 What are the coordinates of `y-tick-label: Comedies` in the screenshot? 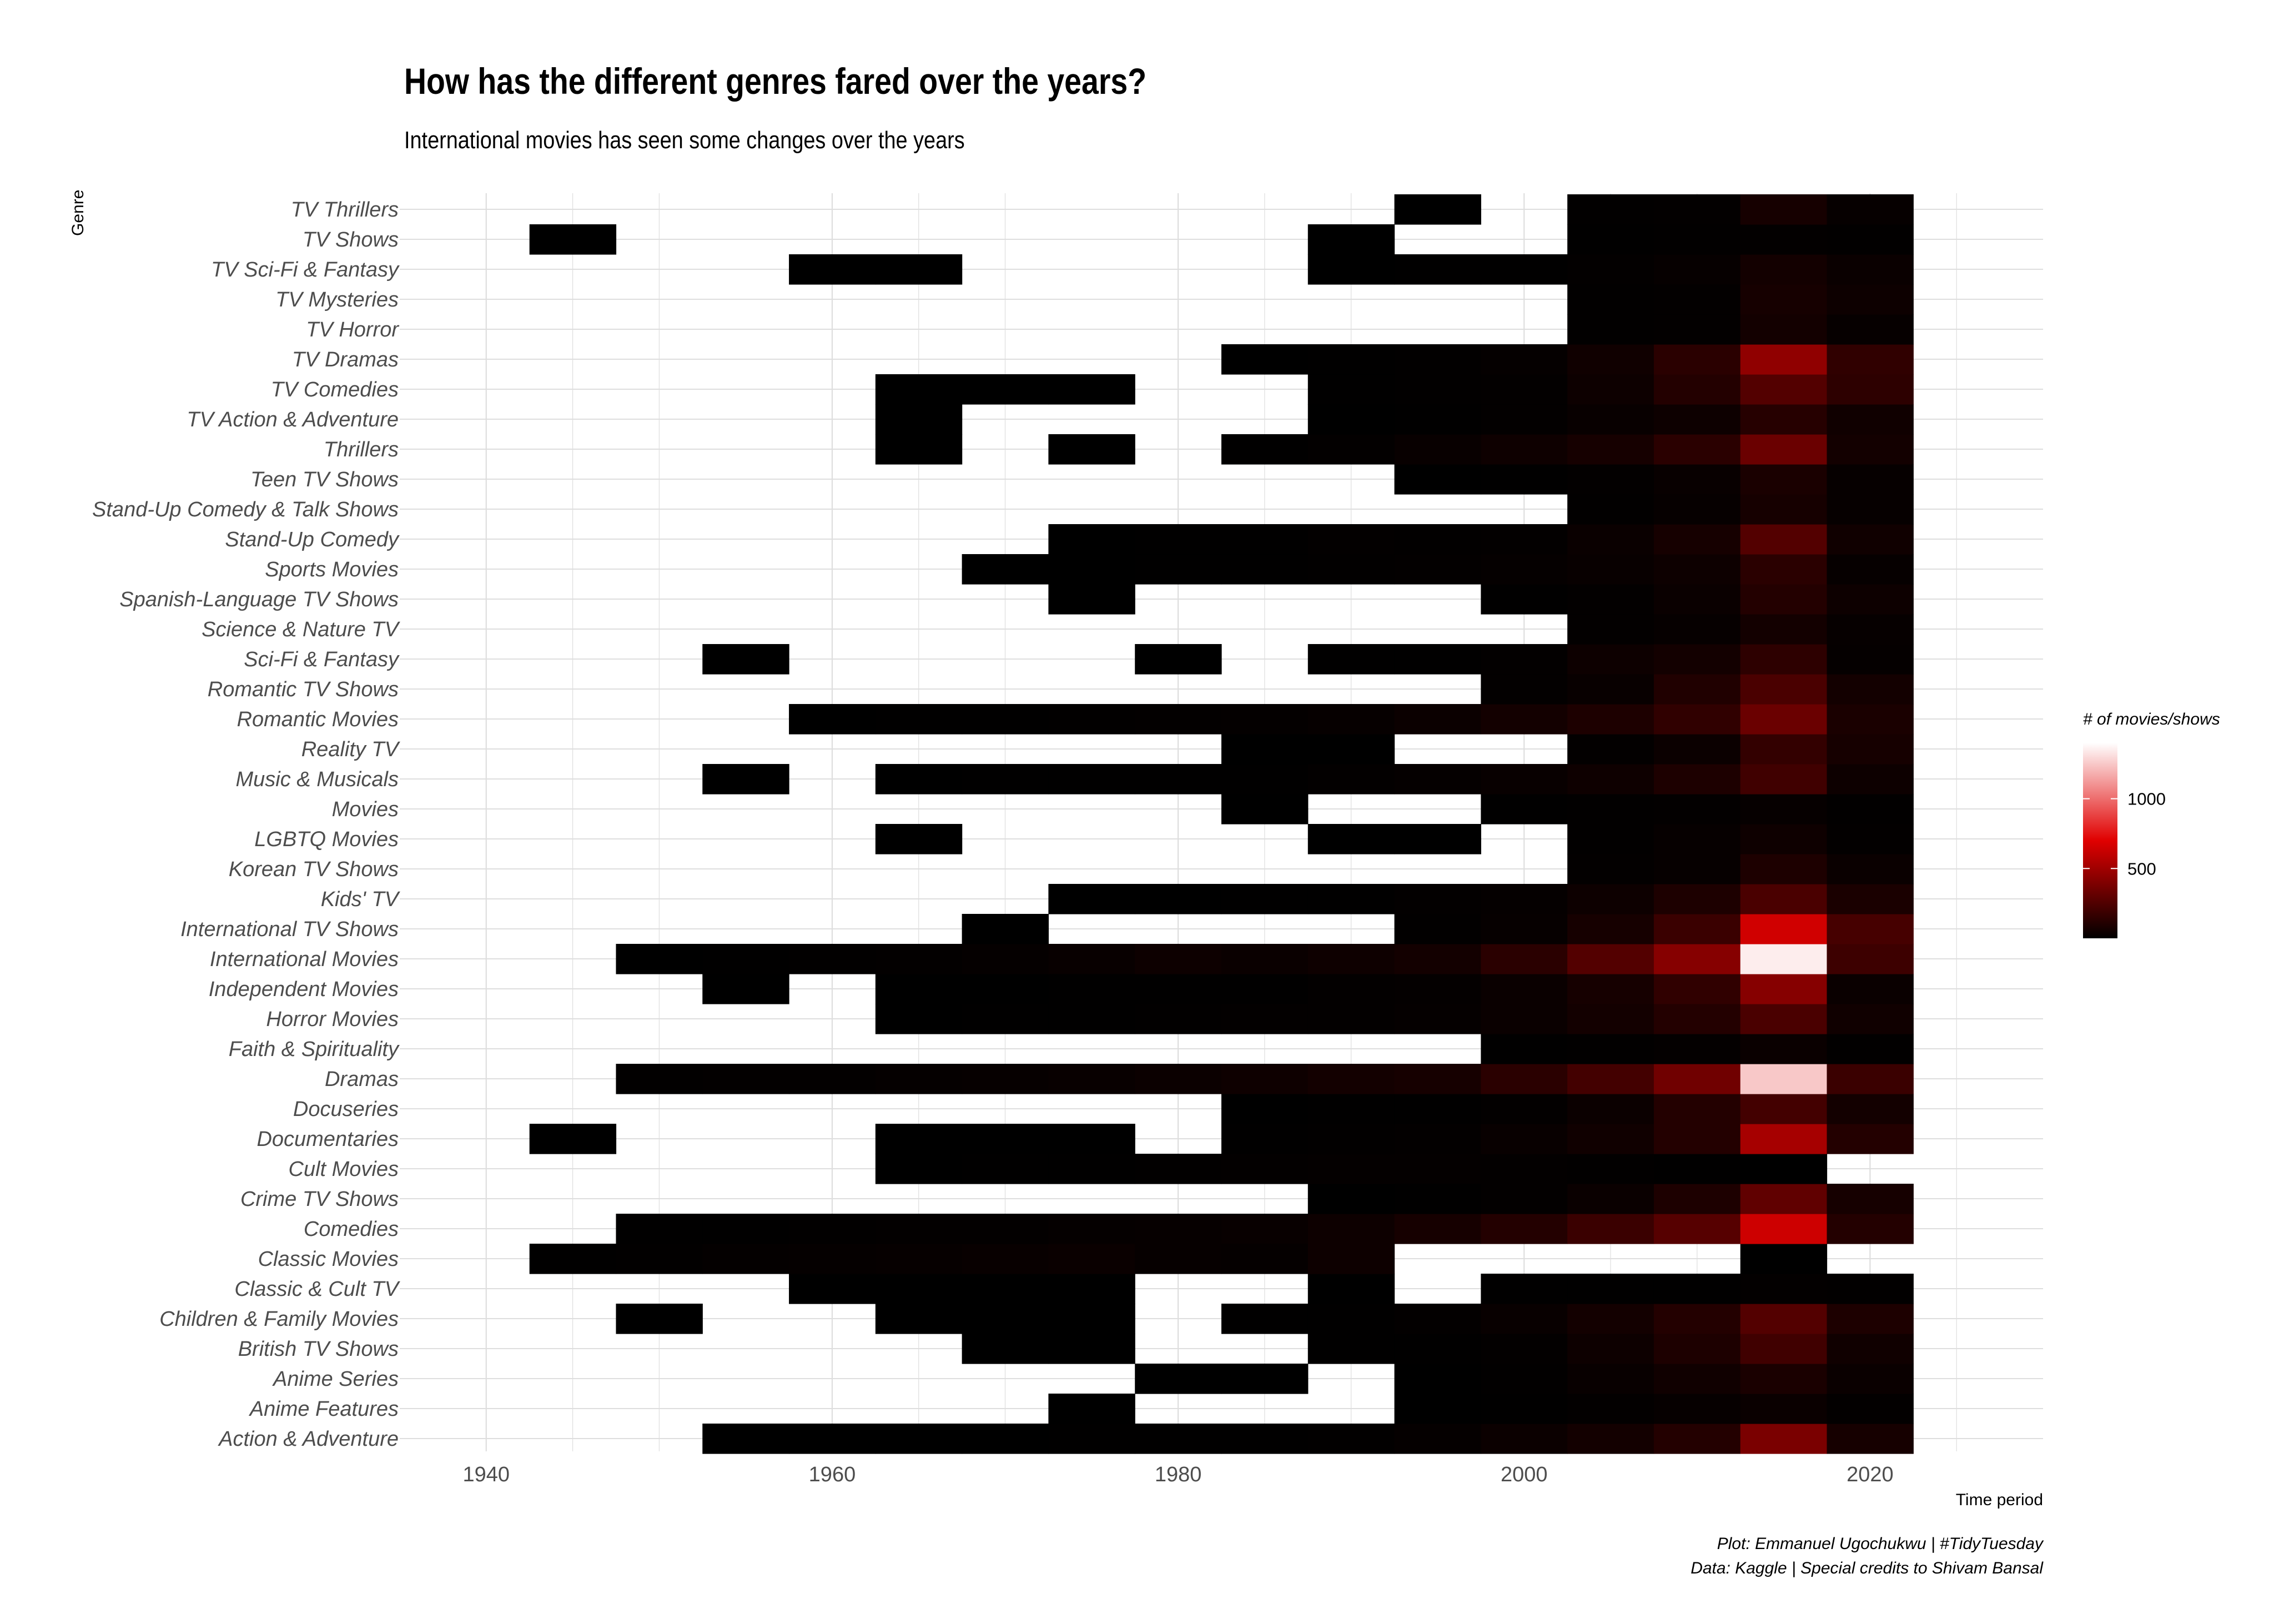 It's located at (352, 1229).